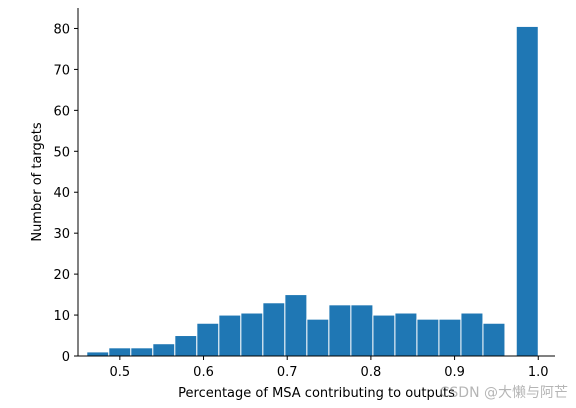  I want to click on y-tick-label: 80, so click(61, 29).